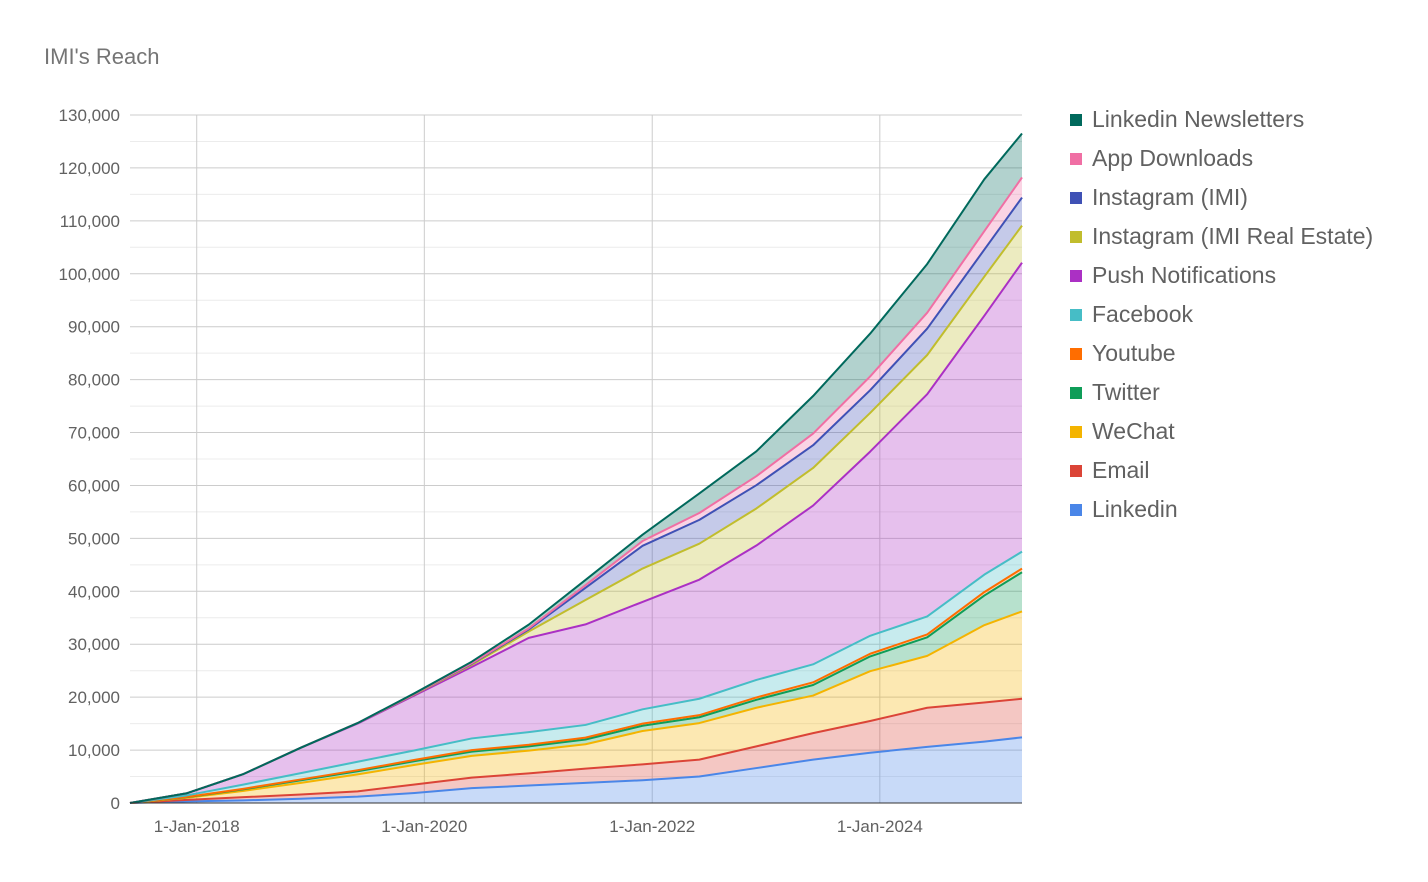 This screenshot has width=1428, height=882. I want to click on legend-item-youtube: Youtube, so click(1221, 353).